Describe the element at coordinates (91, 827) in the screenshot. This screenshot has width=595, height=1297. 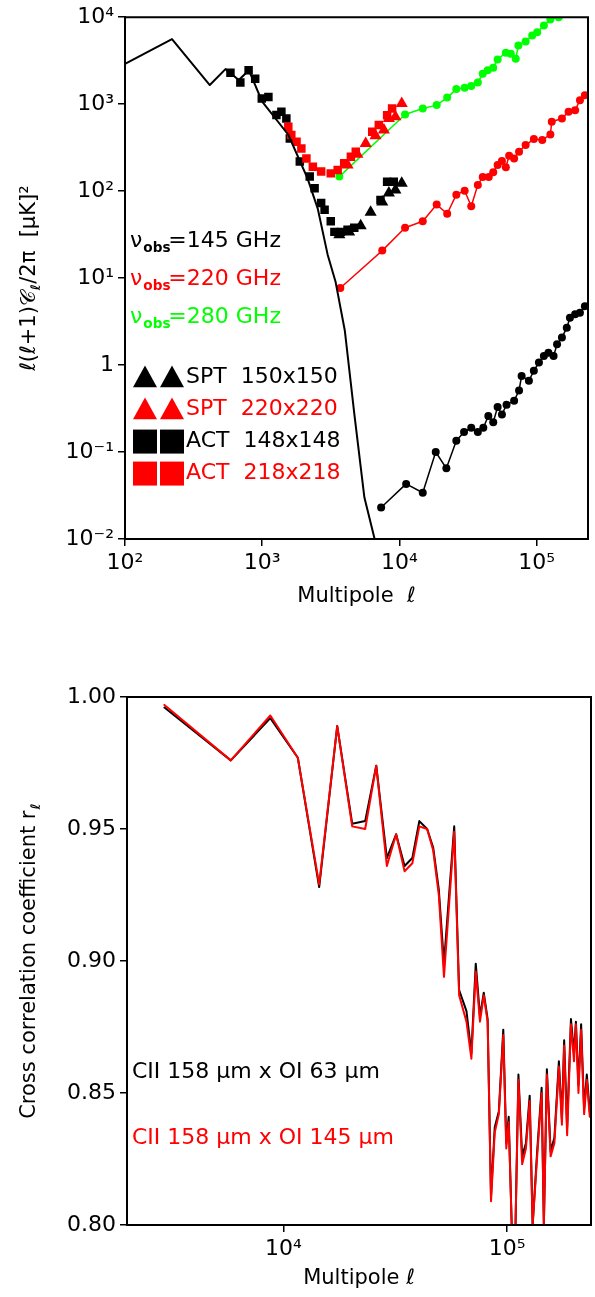
I see `y-tick-label: 0.95` at that location.